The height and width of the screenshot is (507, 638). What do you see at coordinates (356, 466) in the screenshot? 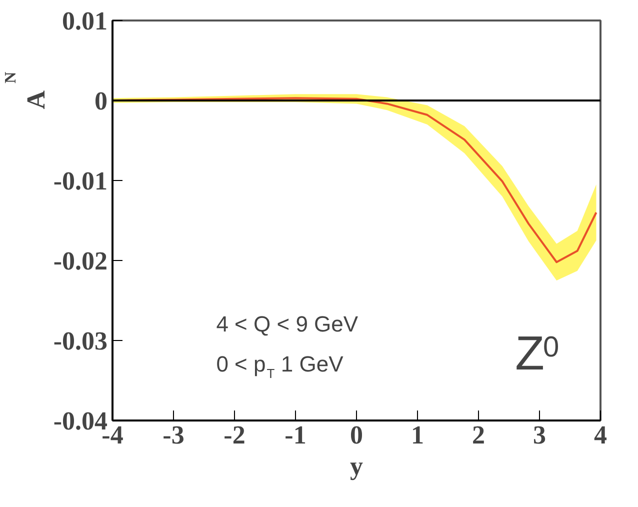
I see `x-axis-title: y` at bounding box center [356, 466].